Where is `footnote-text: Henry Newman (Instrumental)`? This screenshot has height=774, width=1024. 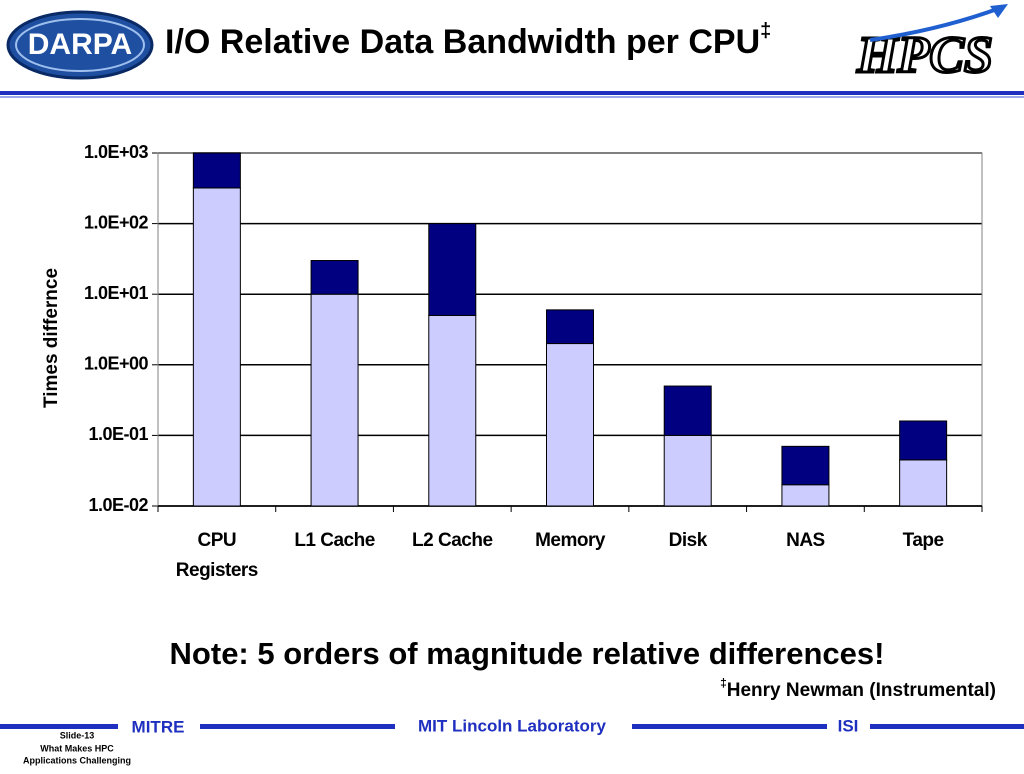 footnote-text: Henry Newman (Instrumental) is located at coordinates (861, 690).